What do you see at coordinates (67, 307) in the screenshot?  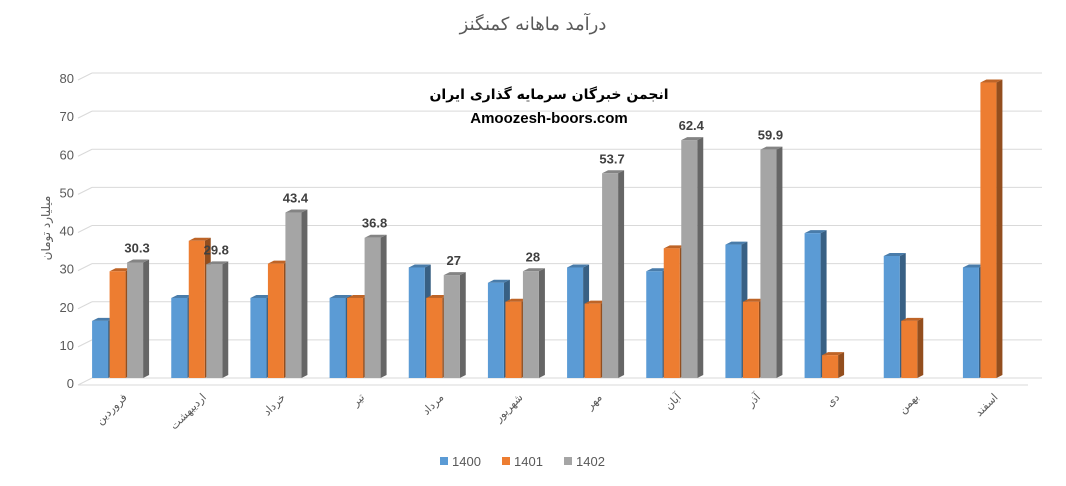 I see `y-tick-label: 20` at bounding box center [67, 307].